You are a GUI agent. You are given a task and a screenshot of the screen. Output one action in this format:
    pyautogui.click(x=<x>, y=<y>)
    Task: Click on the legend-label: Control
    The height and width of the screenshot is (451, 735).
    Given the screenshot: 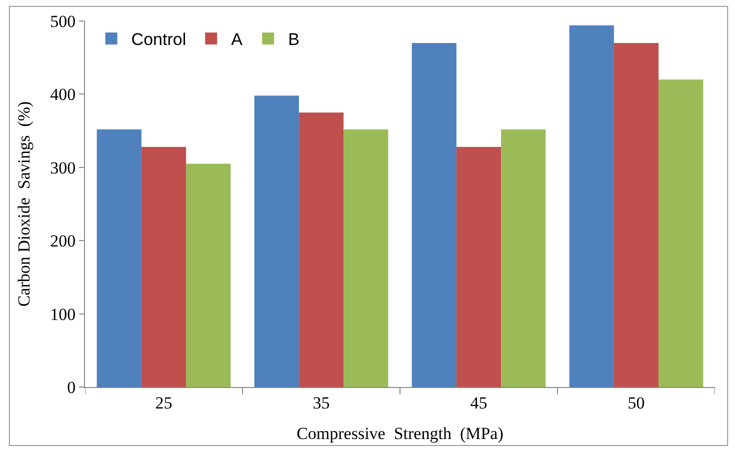 What is the action you would take?
    pyautogui.click(x=158, y=40)
    